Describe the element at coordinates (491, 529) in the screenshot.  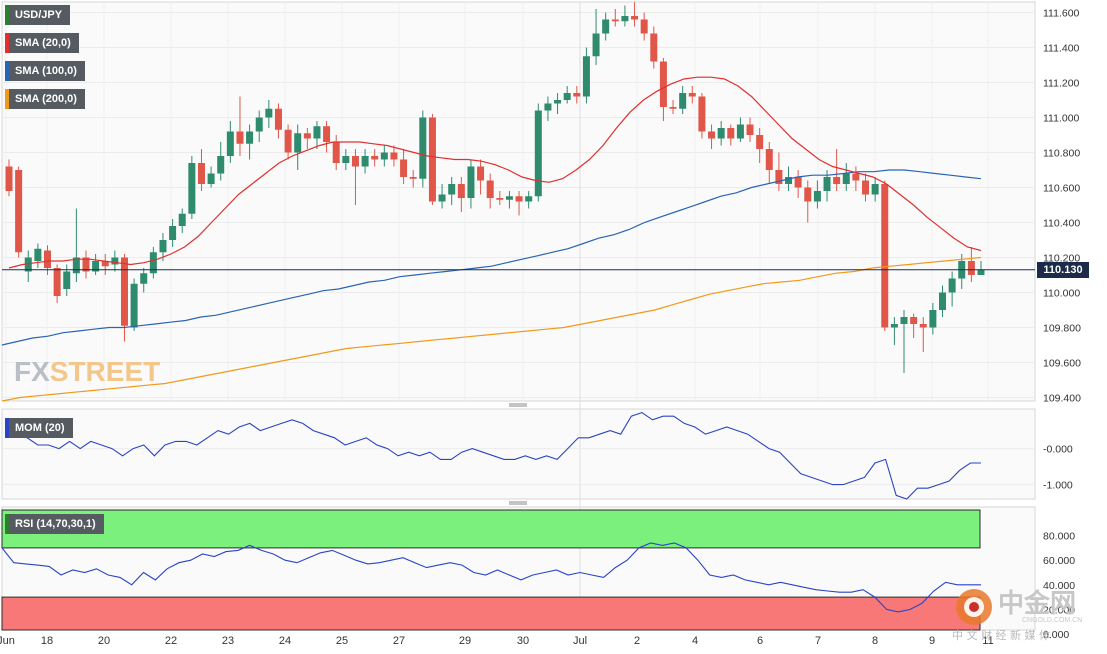
I see `rsi-overbought-zone` at that location.